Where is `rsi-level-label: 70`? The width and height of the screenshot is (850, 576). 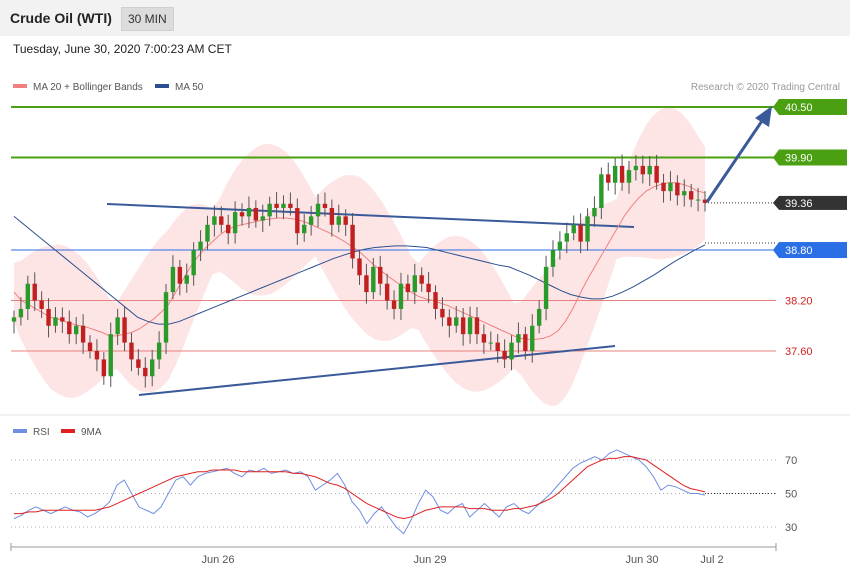 rsi-level-label: 70 is located at coordinates (791, 461).